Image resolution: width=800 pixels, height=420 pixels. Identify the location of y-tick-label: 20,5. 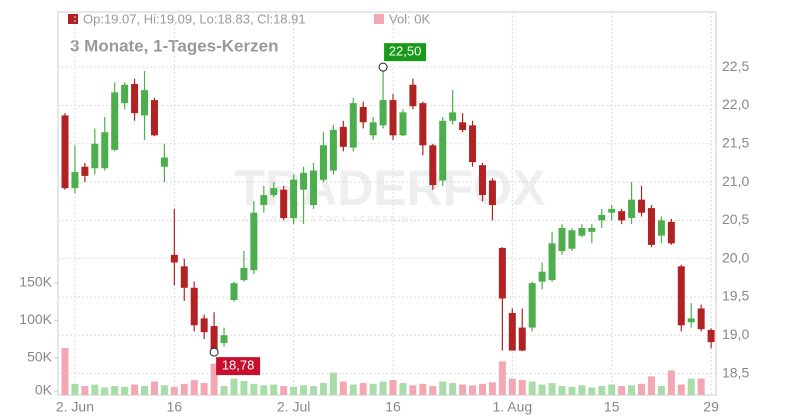
(735, 219).